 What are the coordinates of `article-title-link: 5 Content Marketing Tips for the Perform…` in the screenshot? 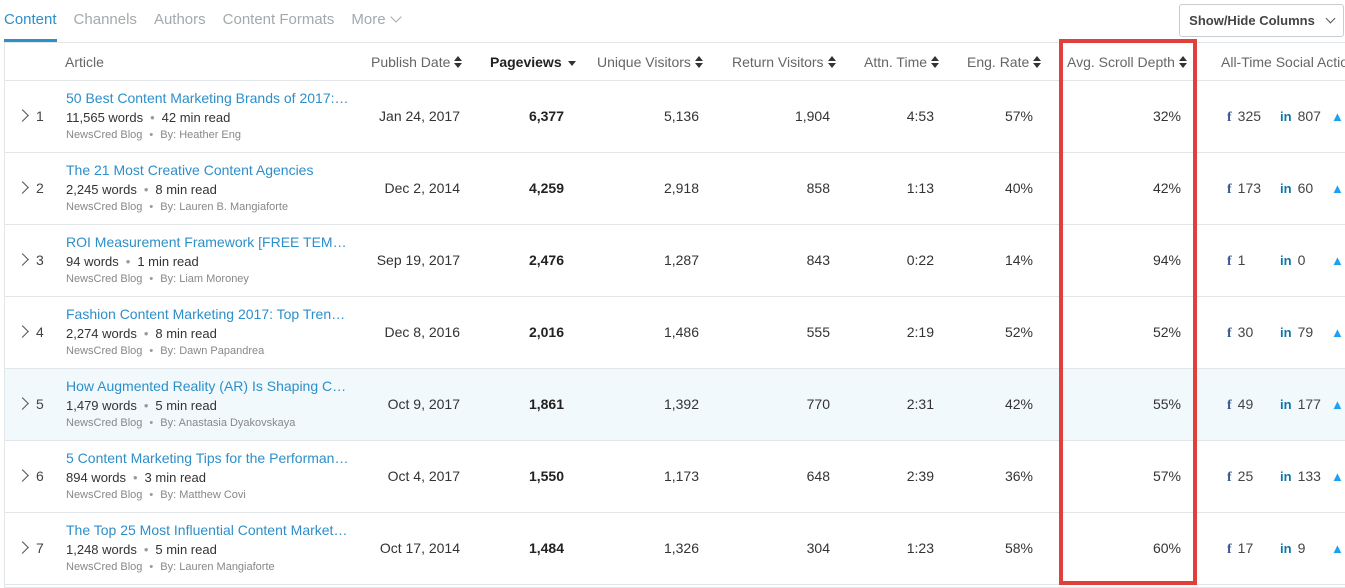 It's located at (208, 458).